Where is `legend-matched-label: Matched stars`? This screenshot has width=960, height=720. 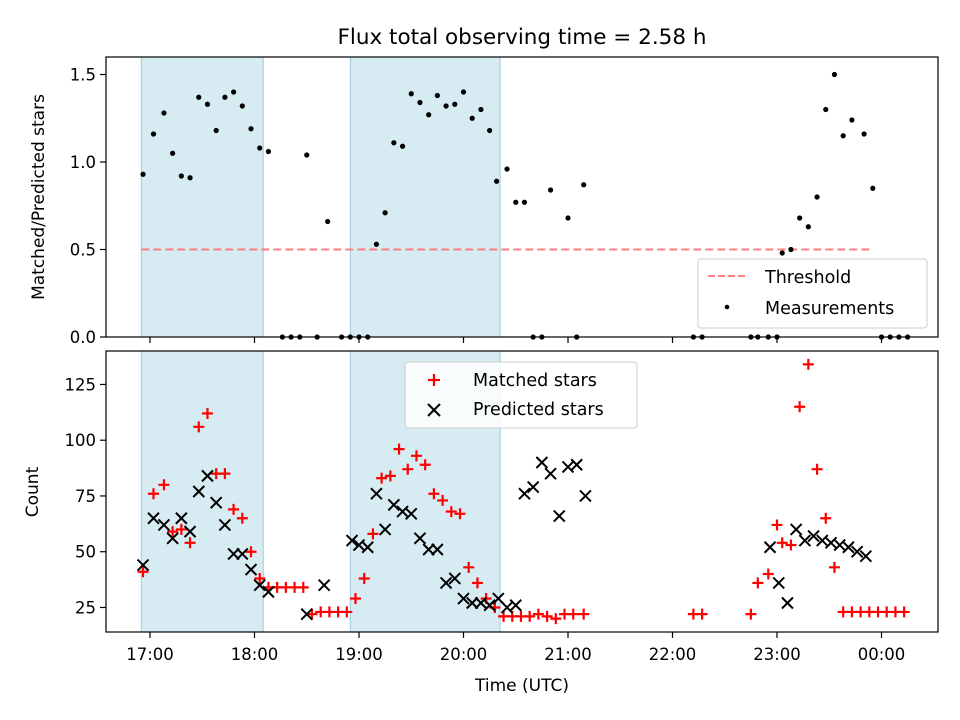 legend-matched-label: Matched stars is located at coordinates (535, 381).